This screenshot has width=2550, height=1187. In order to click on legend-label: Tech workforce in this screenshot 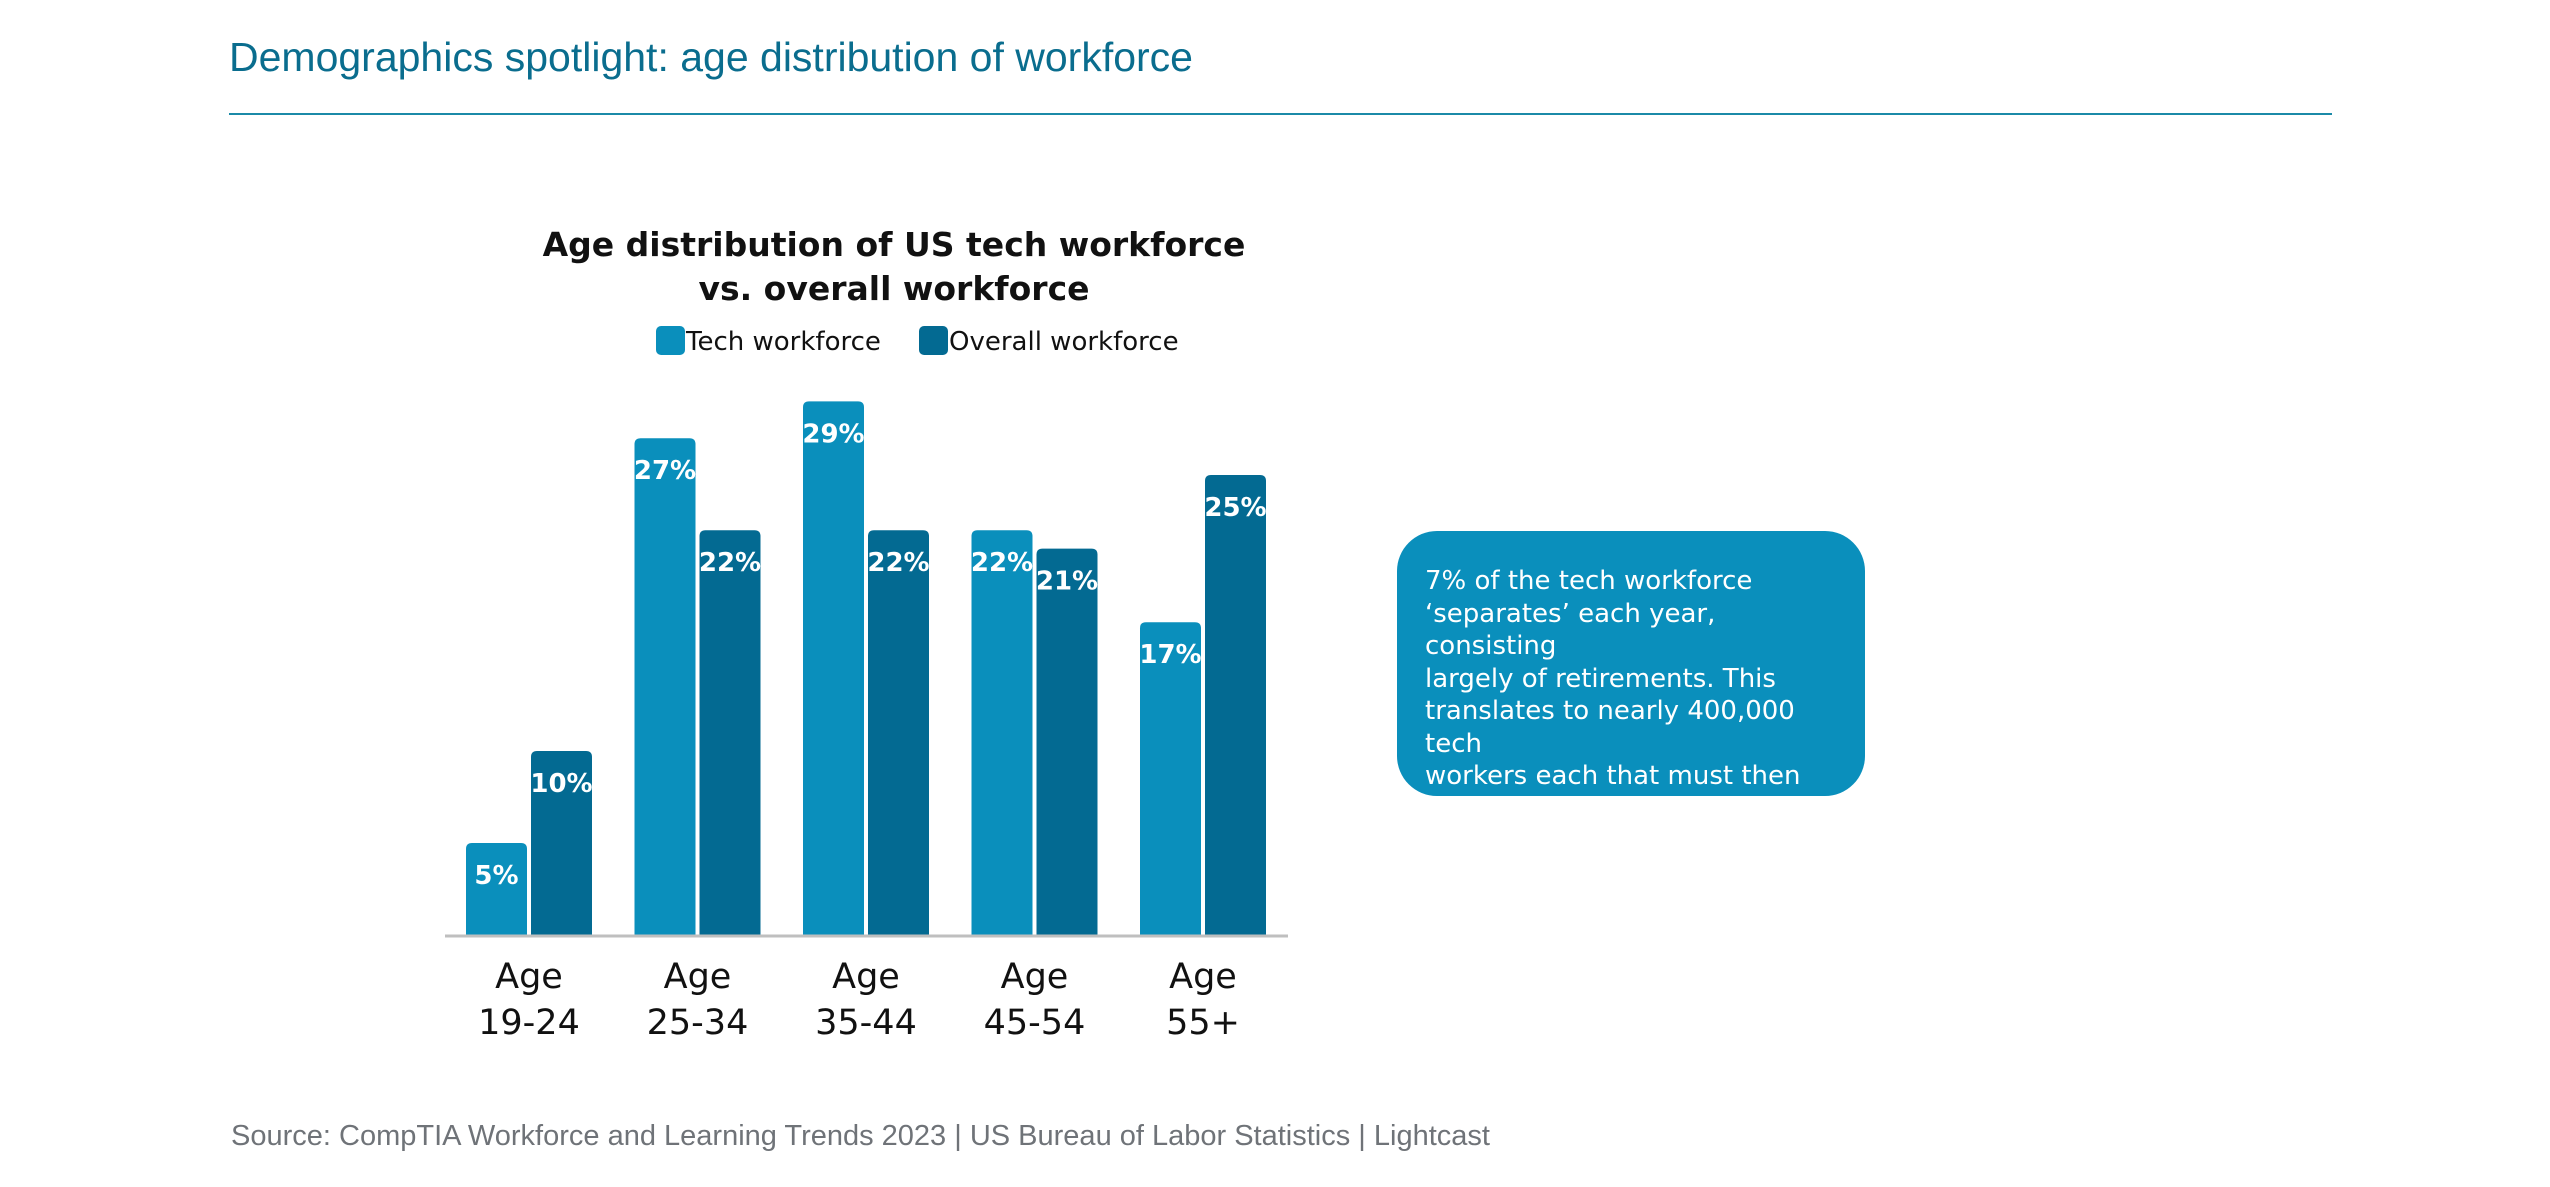, I will do `click(783, 342)`.